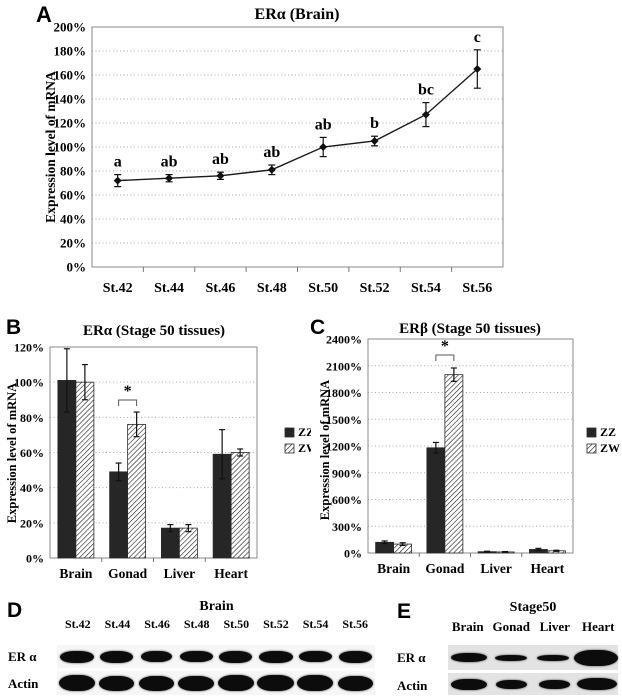  Describe the element at coordinates (426, 288) in the screenshot. I see `x-category-label: St.54` at that location.